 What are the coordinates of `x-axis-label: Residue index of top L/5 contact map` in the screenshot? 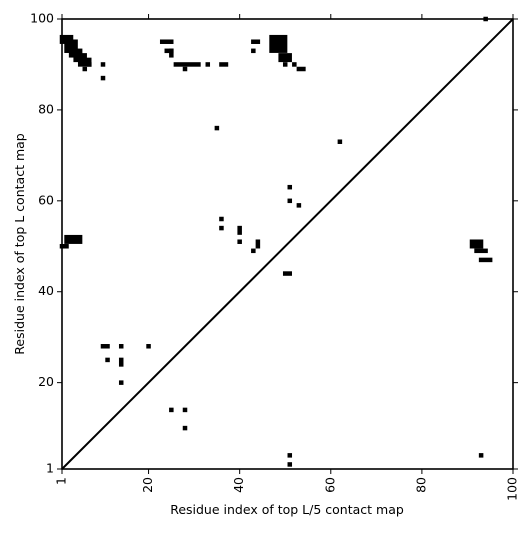 It's located at (287, 509).